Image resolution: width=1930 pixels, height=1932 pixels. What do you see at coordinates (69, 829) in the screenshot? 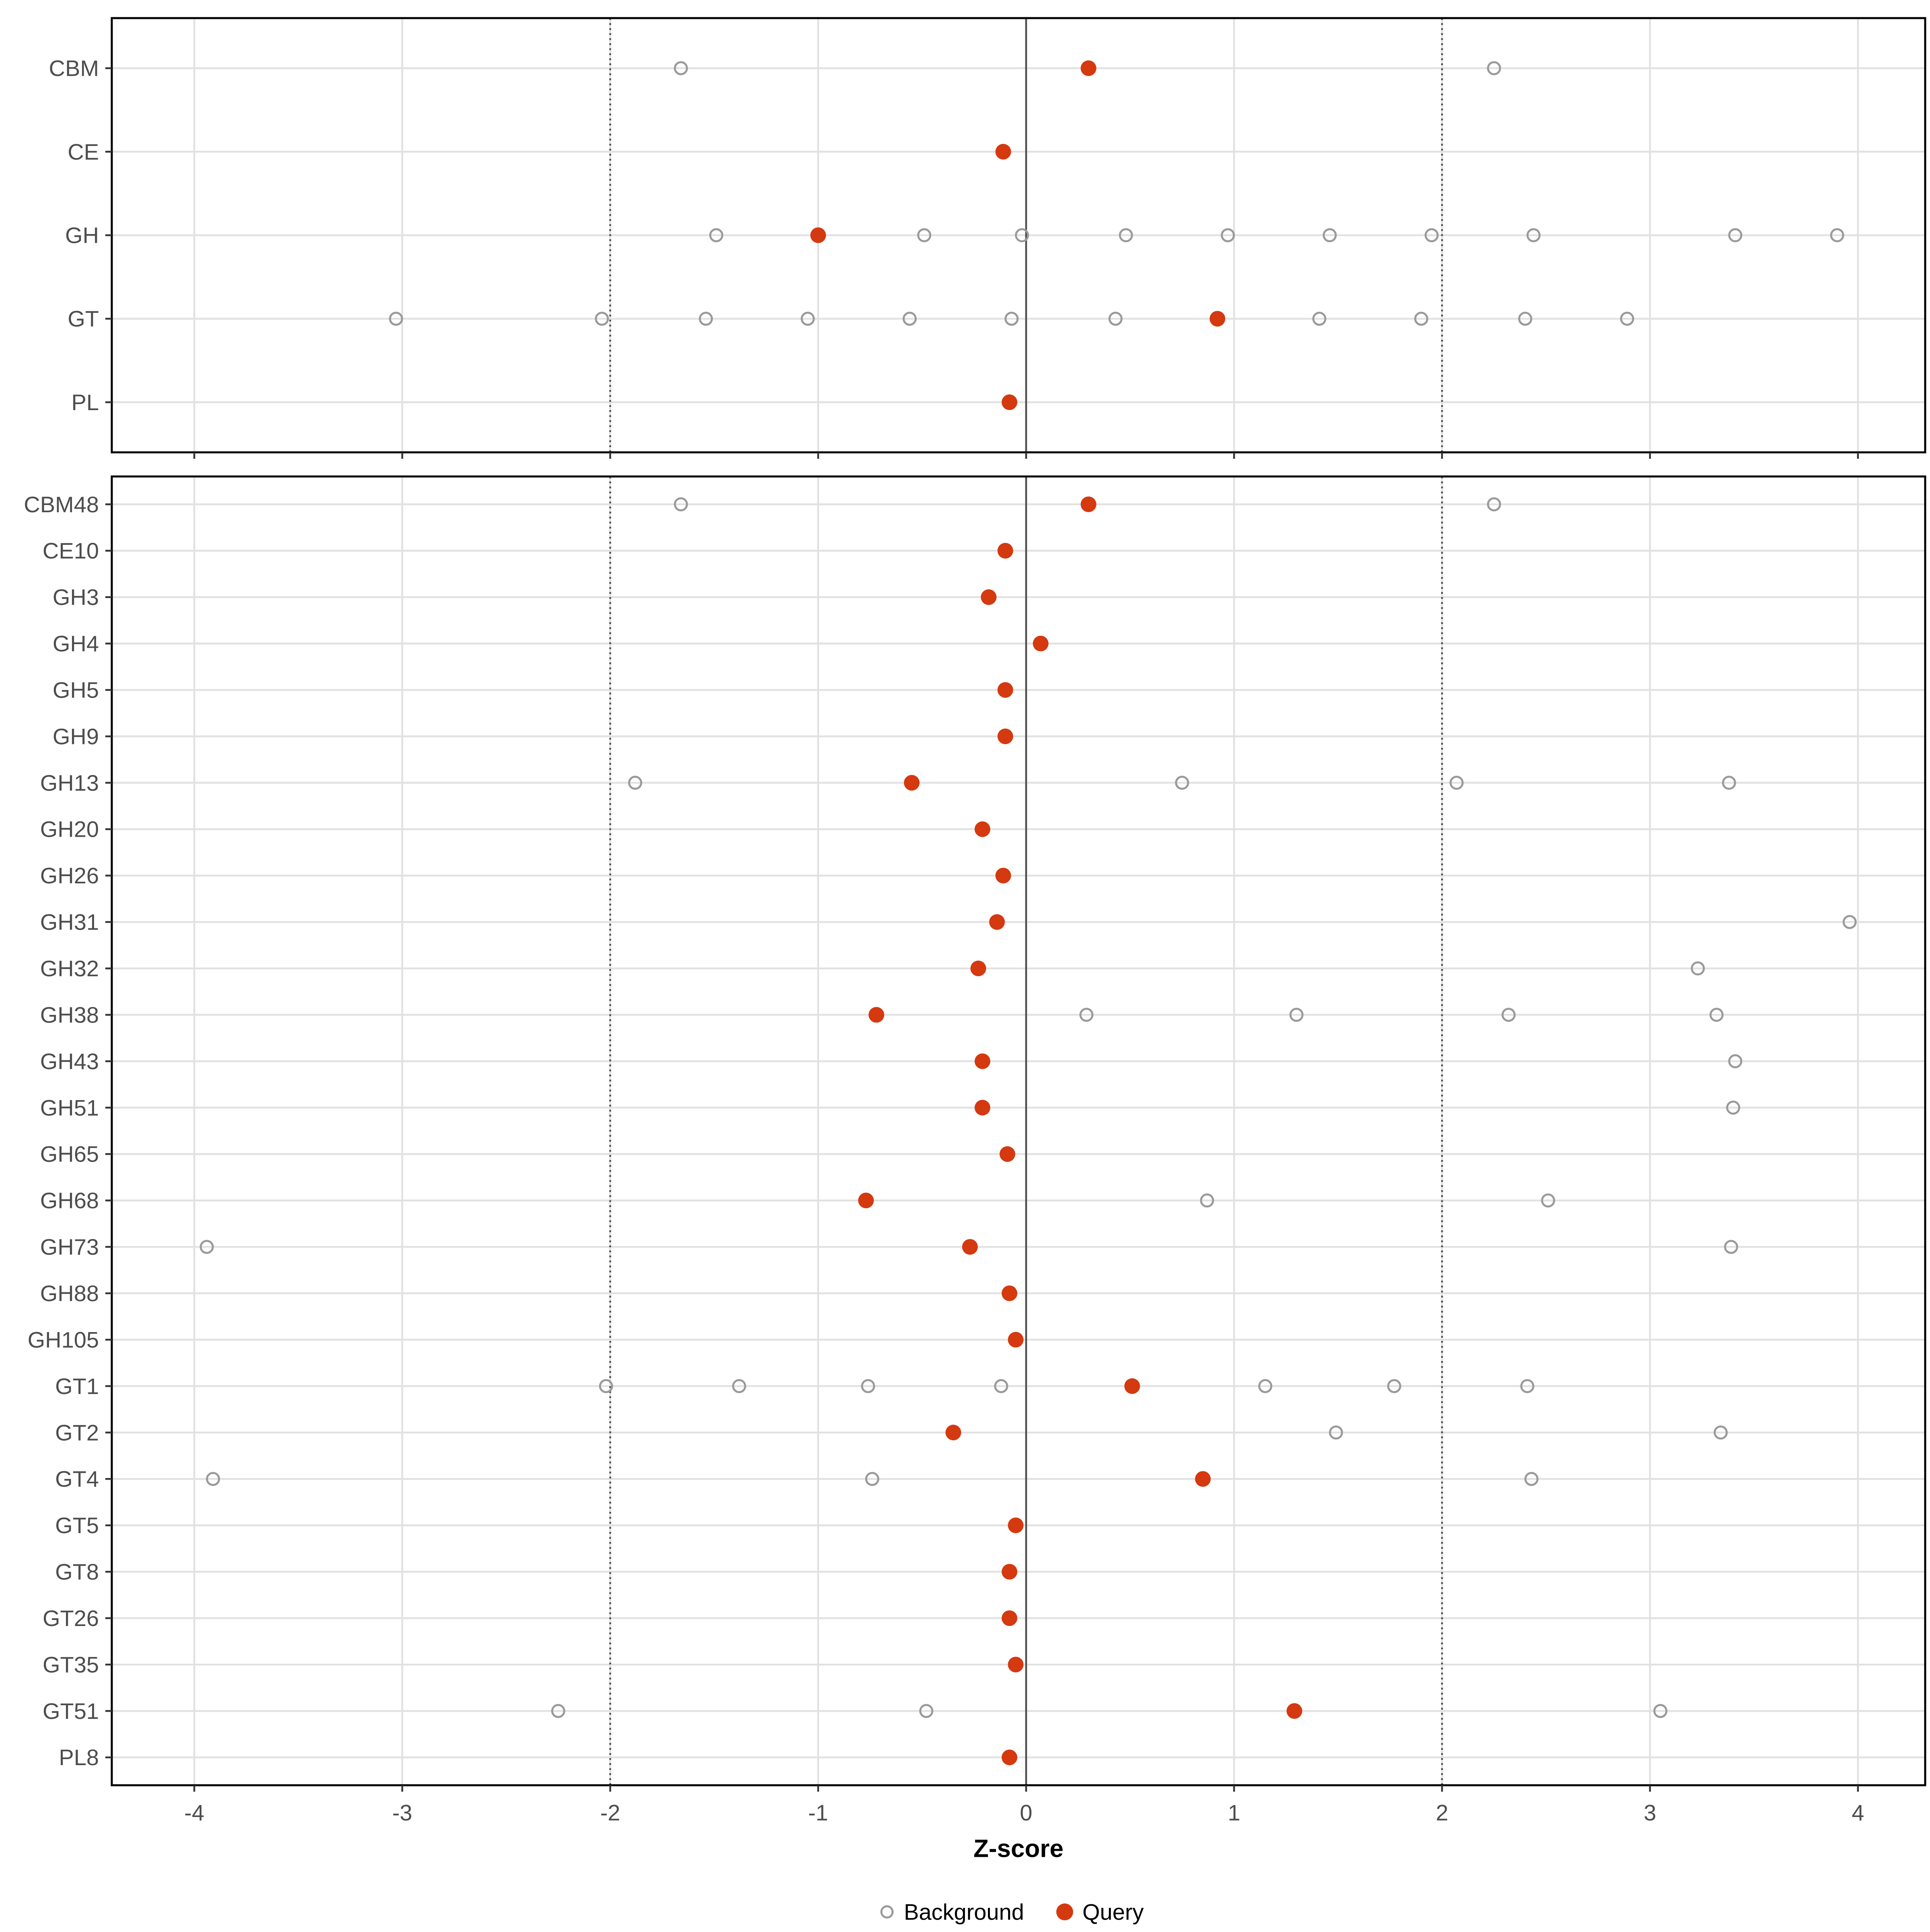
I see `y-tick-label: GH20` at bounding box center [69, 829].